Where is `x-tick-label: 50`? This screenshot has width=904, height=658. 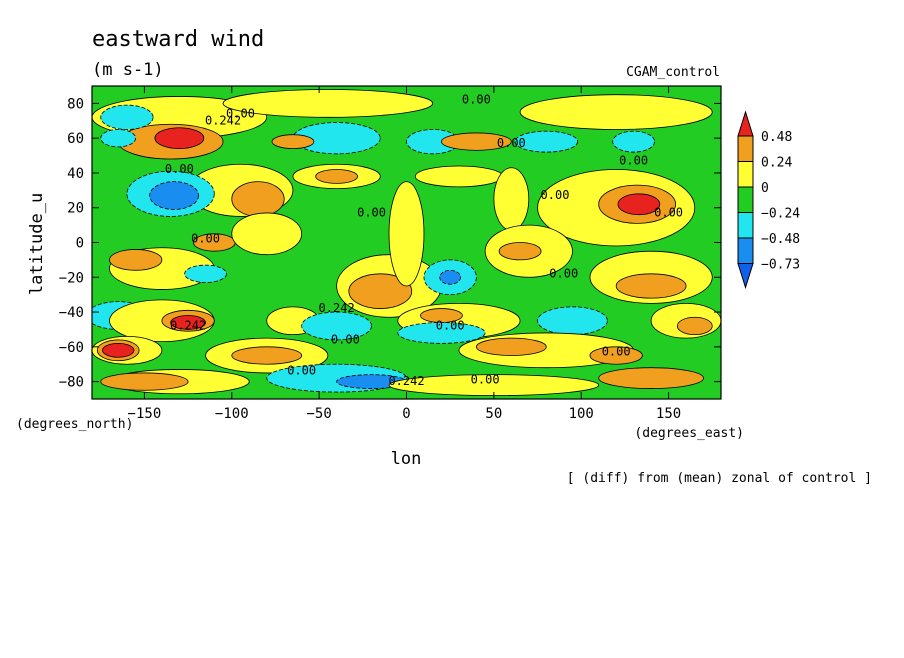 x-tick-label: 50 is located at coordinates (493, 414).